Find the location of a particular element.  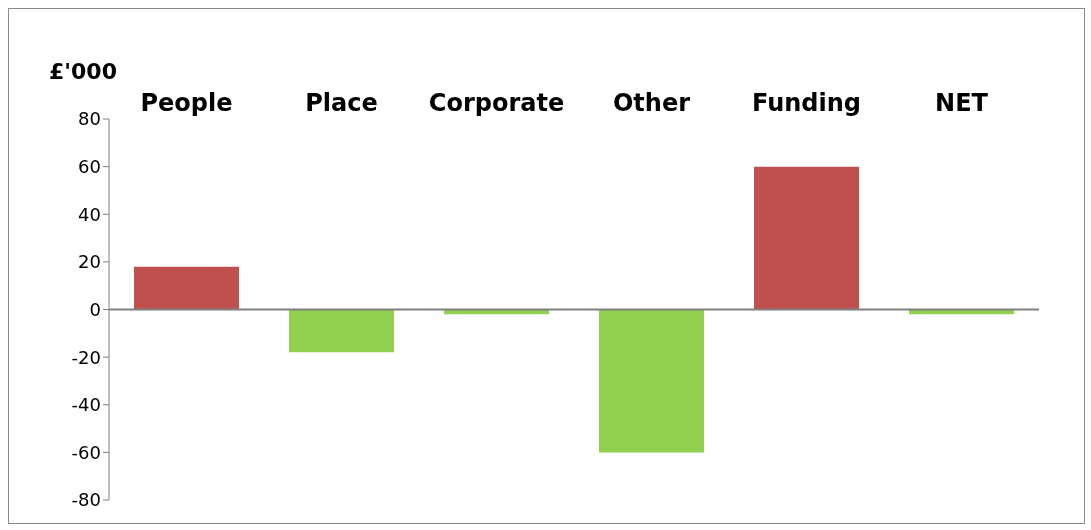

y-tick-label: 60 is located at coordinates (89, 167).